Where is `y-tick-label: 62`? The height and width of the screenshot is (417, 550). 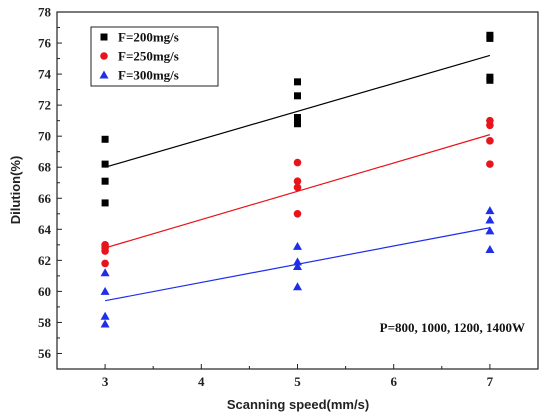
y-tick-label: 62 is located at coordinates (44, 260).